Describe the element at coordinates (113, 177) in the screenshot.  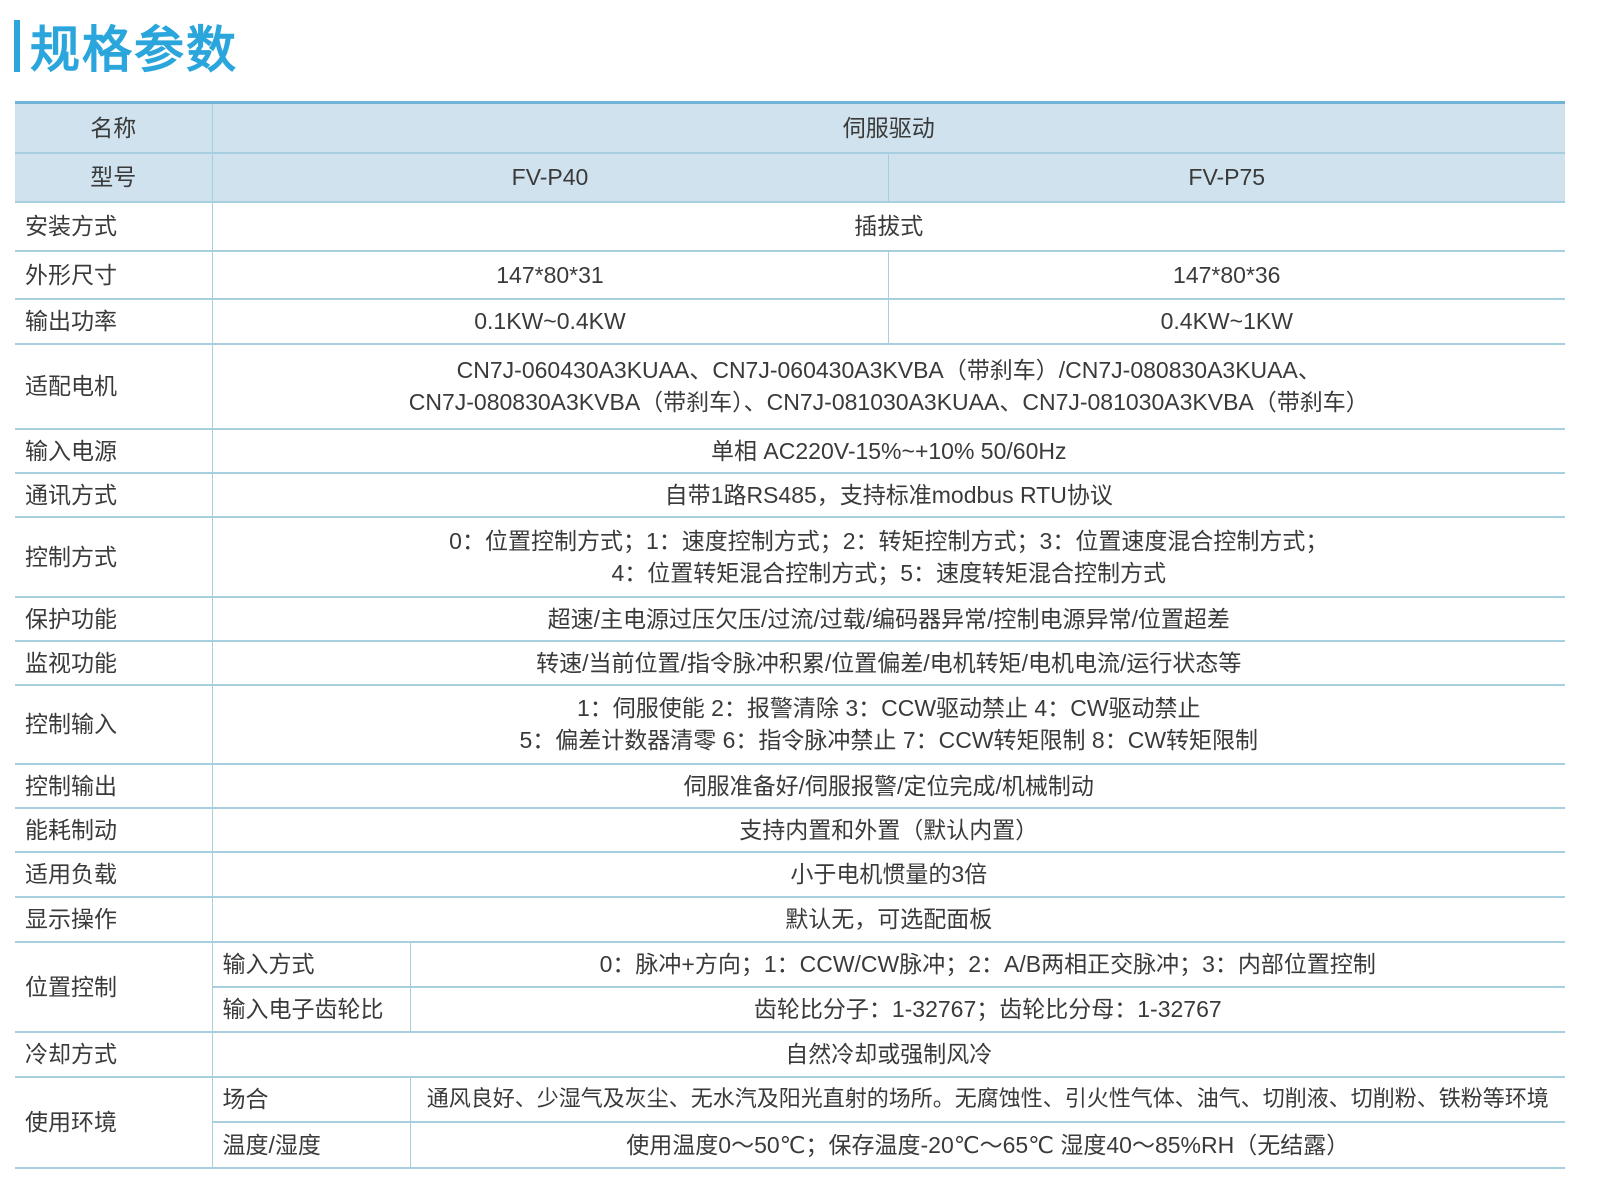
I see `model-label: 型号` at that location.